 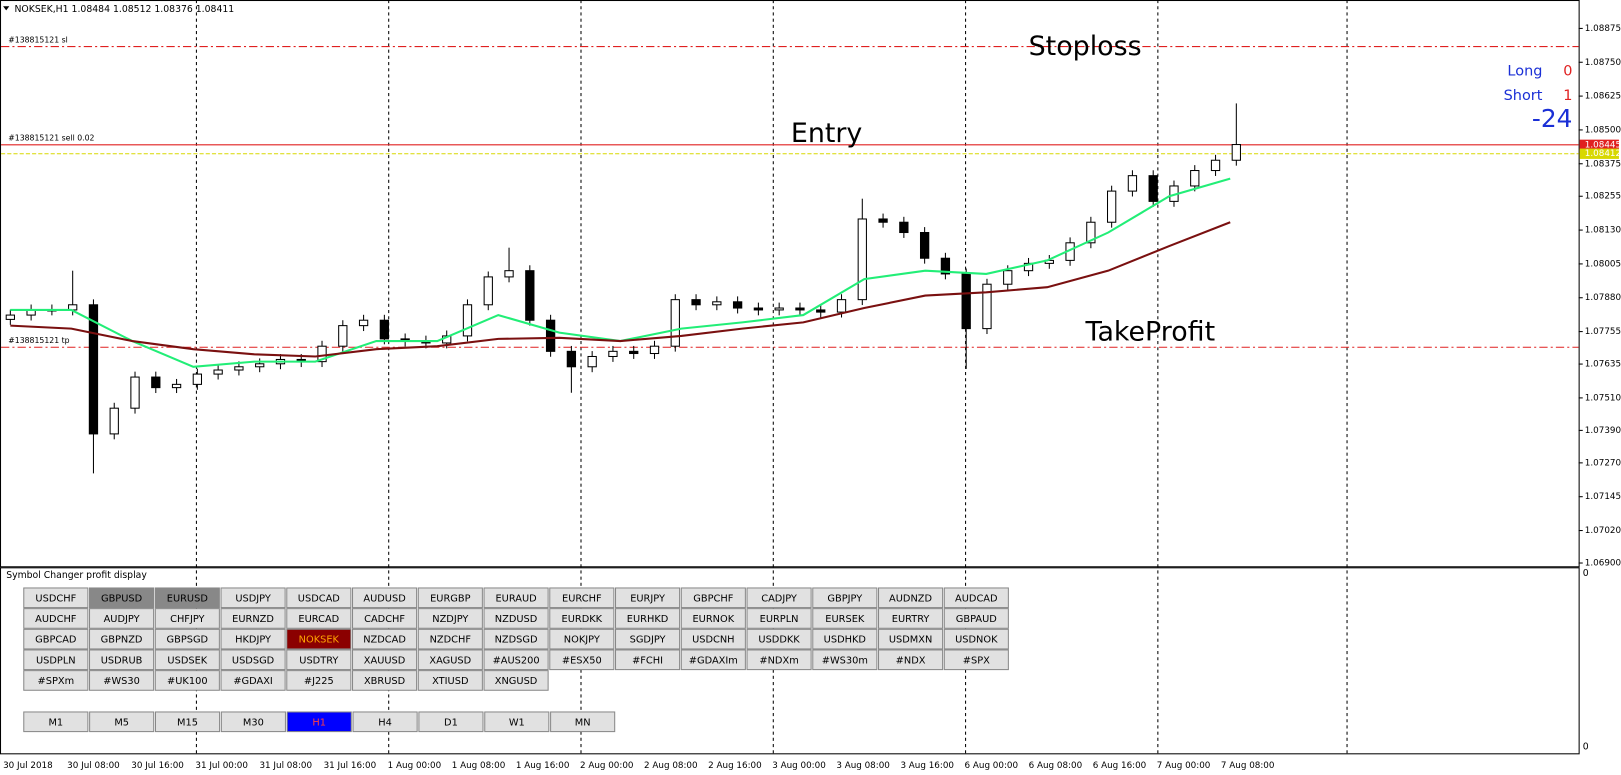 I want to click on button-label: USDRUB, so click(x=122, y=660).